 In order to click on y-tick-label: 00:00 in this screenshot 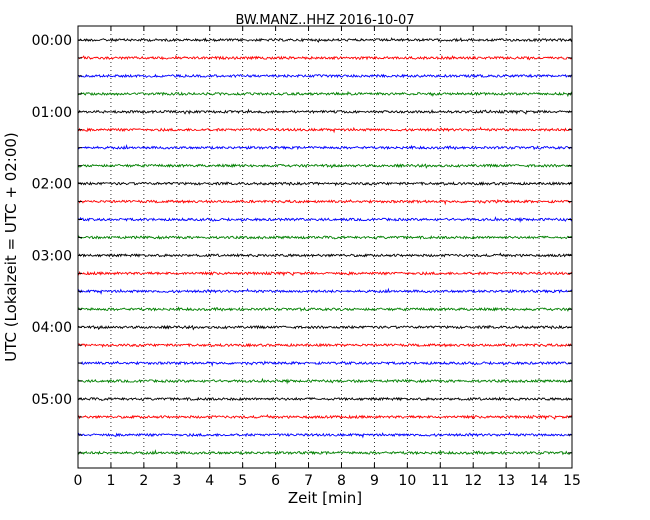, I will do `click(52, 41)`.